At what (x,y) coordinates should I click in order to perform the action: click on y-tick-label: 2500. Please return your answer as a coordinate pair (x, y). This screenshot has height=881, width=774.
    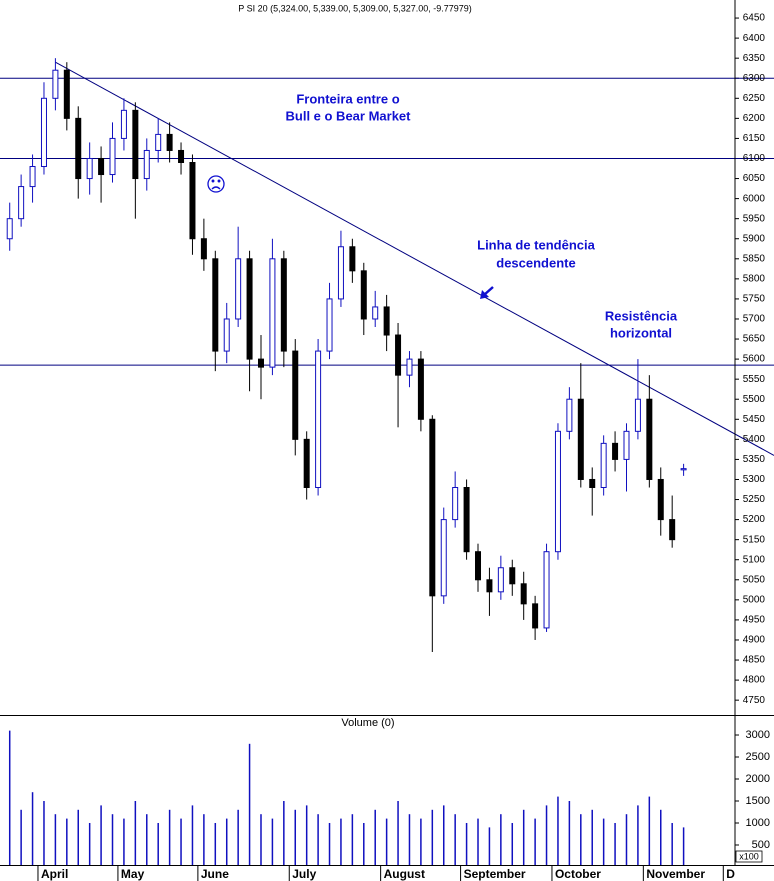
    Looking at the image, I should click on (758, 757).